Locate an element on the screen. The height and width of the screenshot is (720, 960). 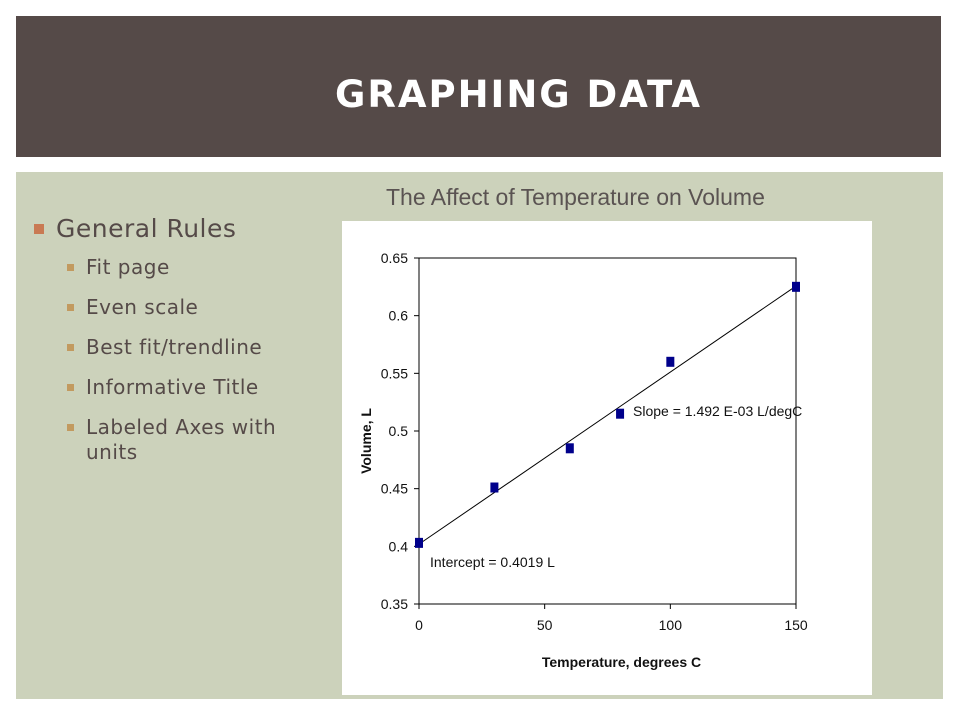
bullet-item: Fit page is located at coordinates (184, 267).